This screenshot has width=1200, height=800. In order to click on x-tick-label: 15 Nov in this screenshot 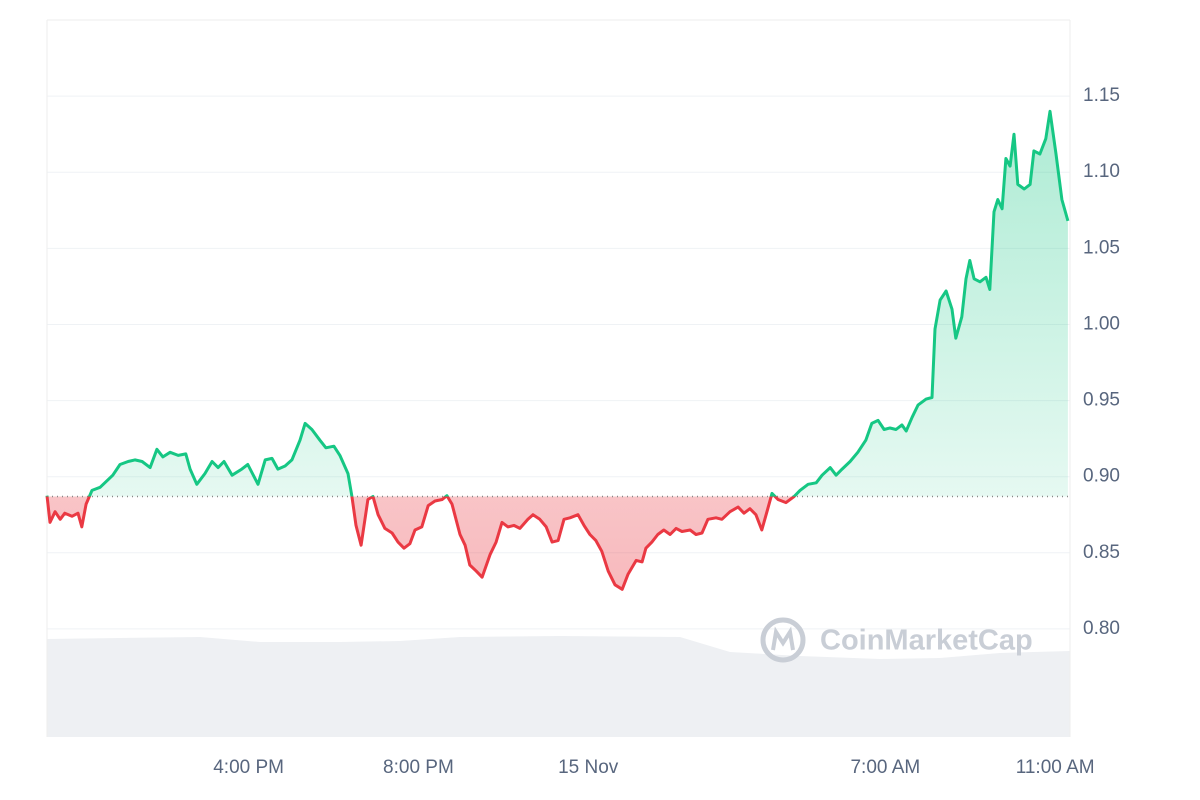, I will do `click(588, 767)`.